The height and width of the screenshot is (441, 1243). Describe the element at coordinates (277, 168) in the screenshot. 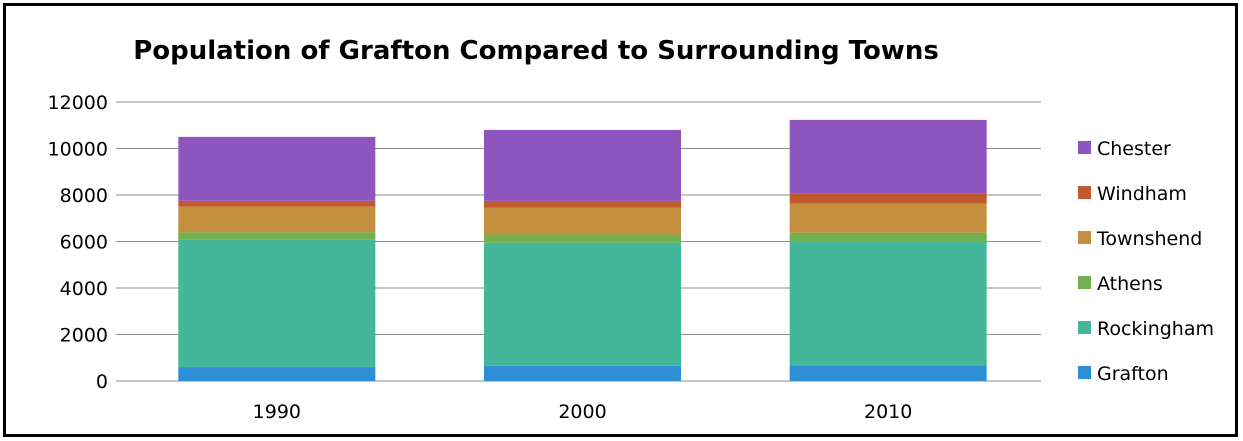

I see `bar-chester-1990` at that location.